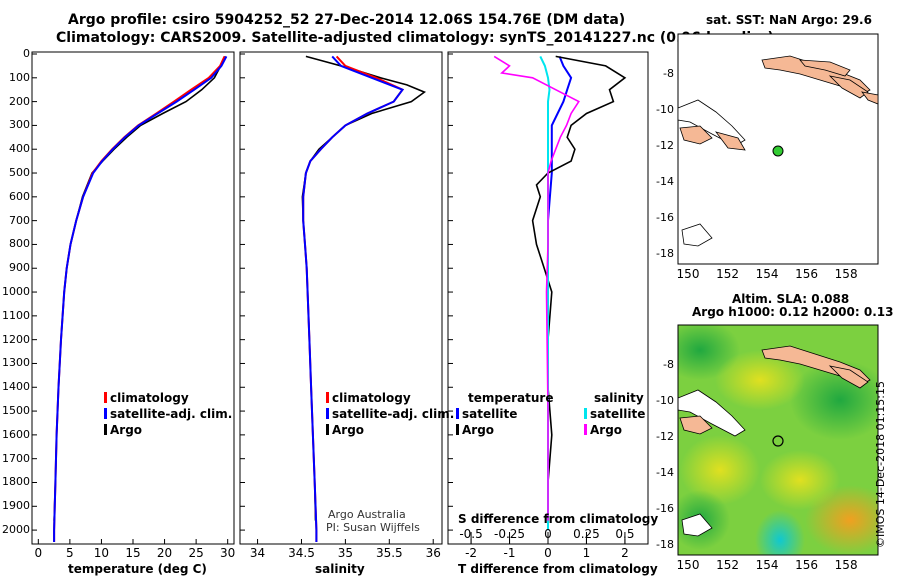 The image size is (900, 580). Describe the element at coordinates (625, 534) in the screenshot. I see `x-tick-label: 0.5` at that location.